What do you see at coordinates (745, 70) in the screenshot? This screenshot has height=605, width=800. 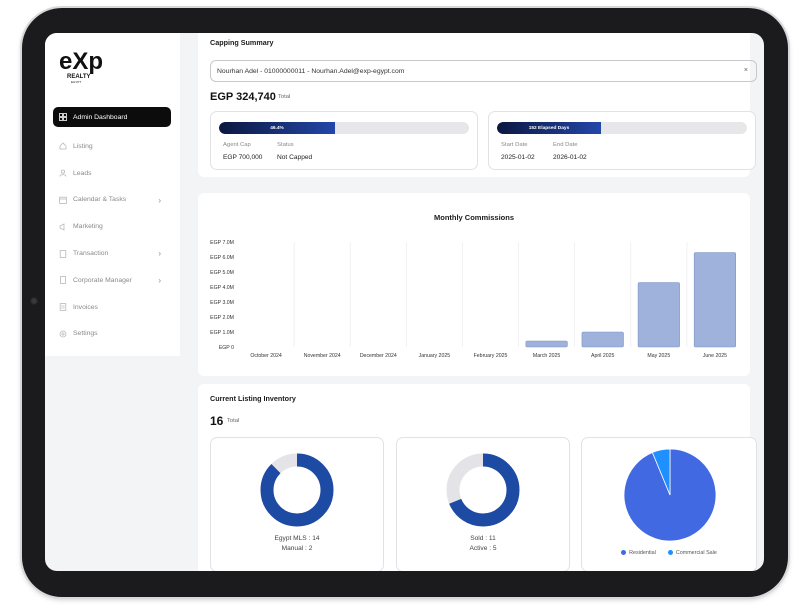 I see `clear-icon: ×` at bounding box center [745, 70].